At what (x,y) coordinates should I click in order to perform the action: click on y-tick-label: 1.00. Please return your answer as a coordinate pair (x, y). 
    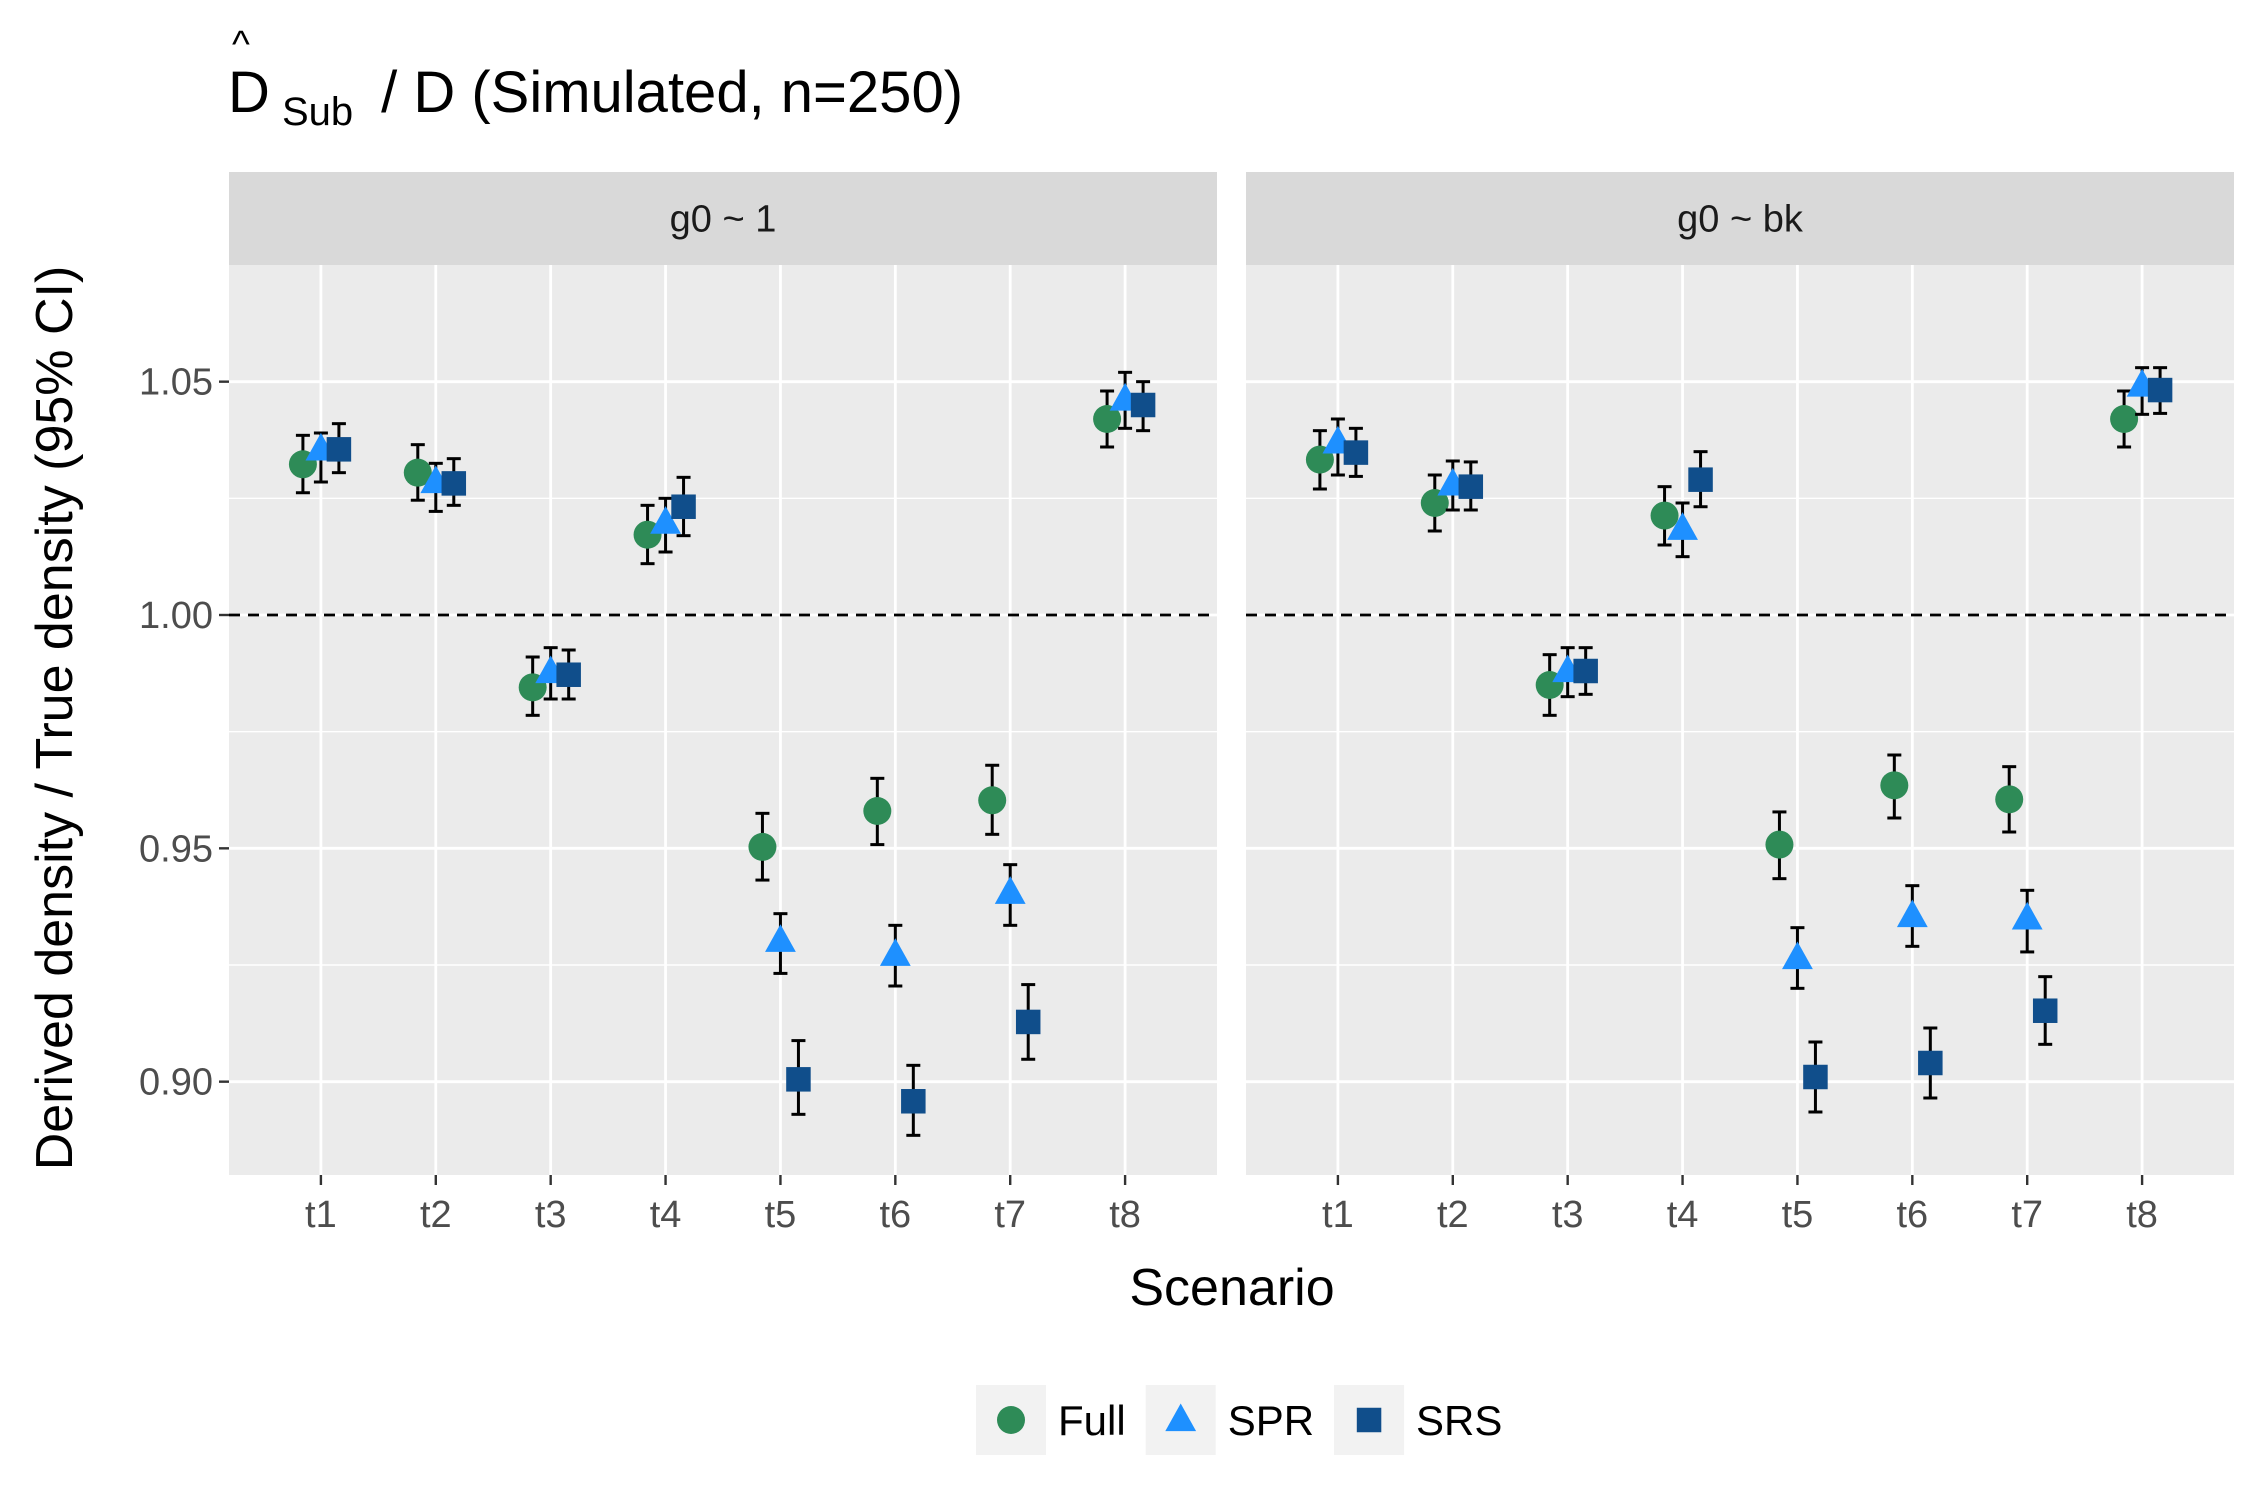
    Looking at the image, I should click on (176, 616).